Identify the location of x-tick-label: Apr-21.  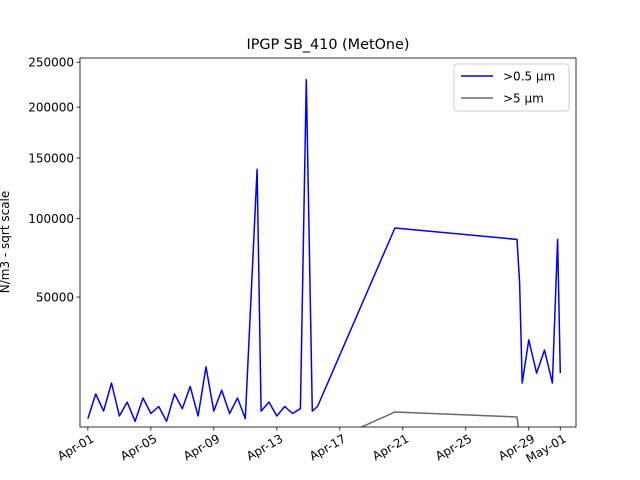
(390, 447).